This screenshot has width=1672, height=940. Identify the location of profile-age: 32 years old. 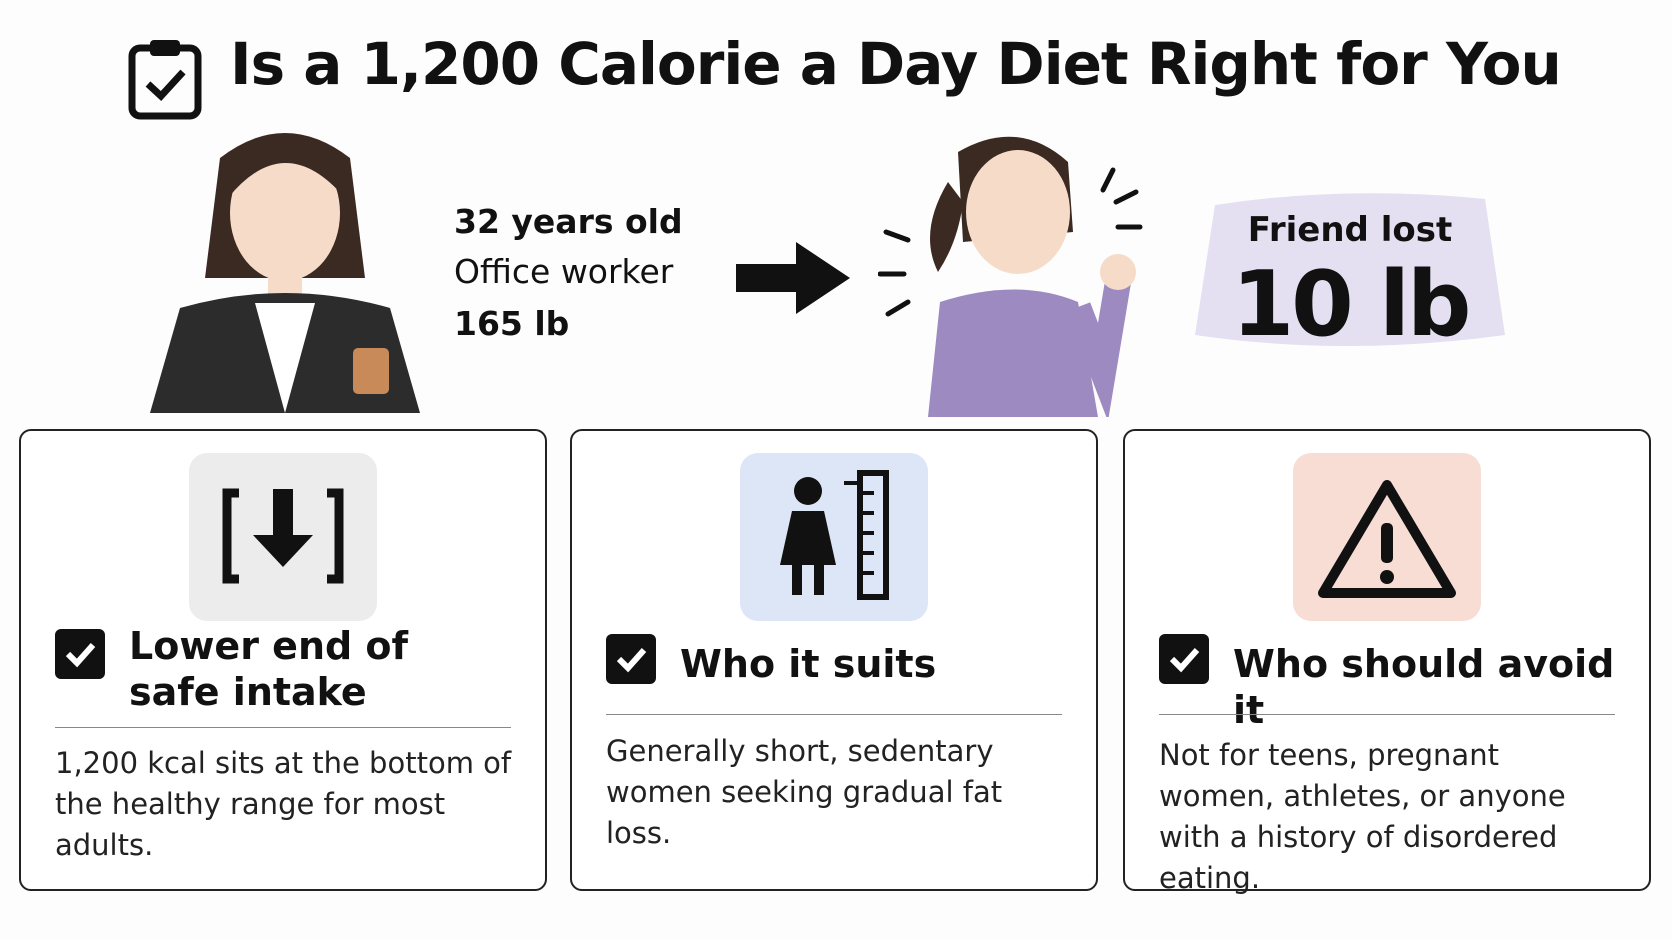
(568, 221).